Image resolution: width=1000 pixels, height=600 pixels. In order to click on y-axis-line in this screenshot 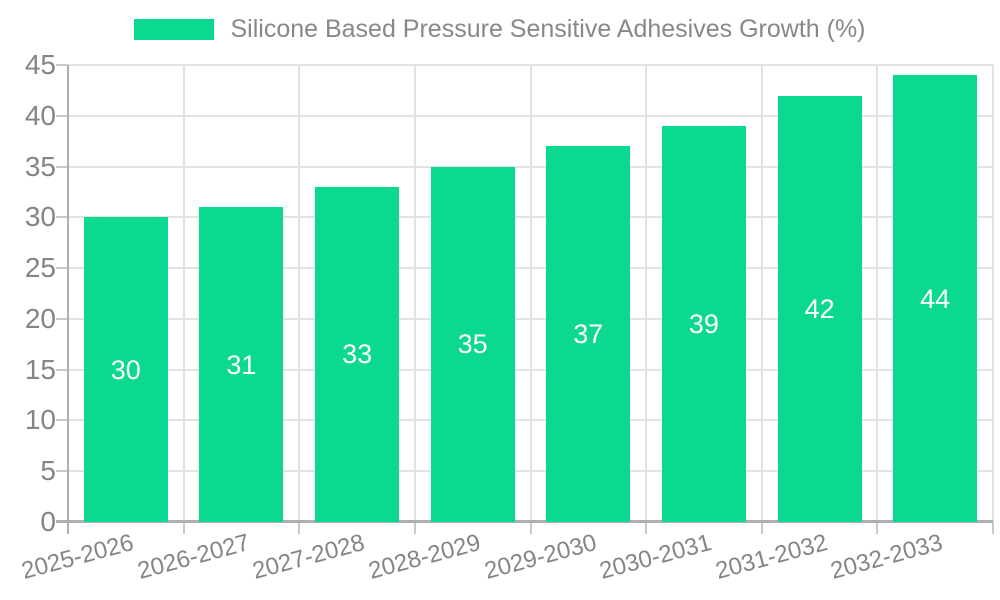, I will do `click(68, 299)`.